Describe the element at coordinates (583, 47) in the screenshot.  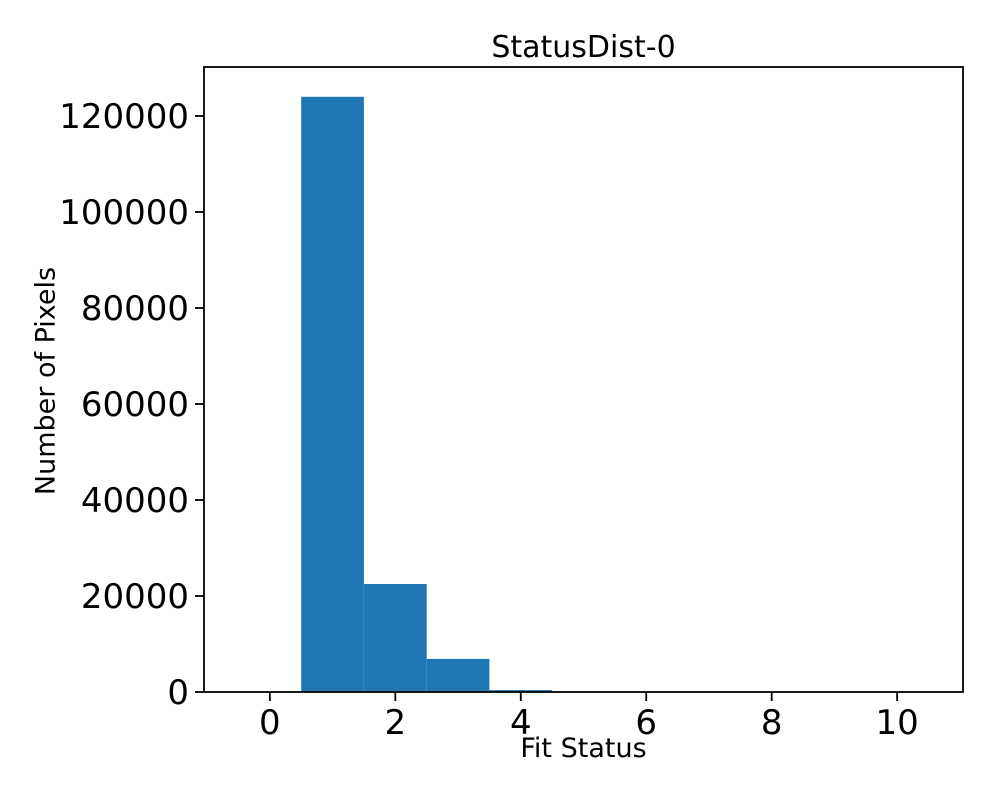
I see `chart-title: StatusDist-0` at that location.